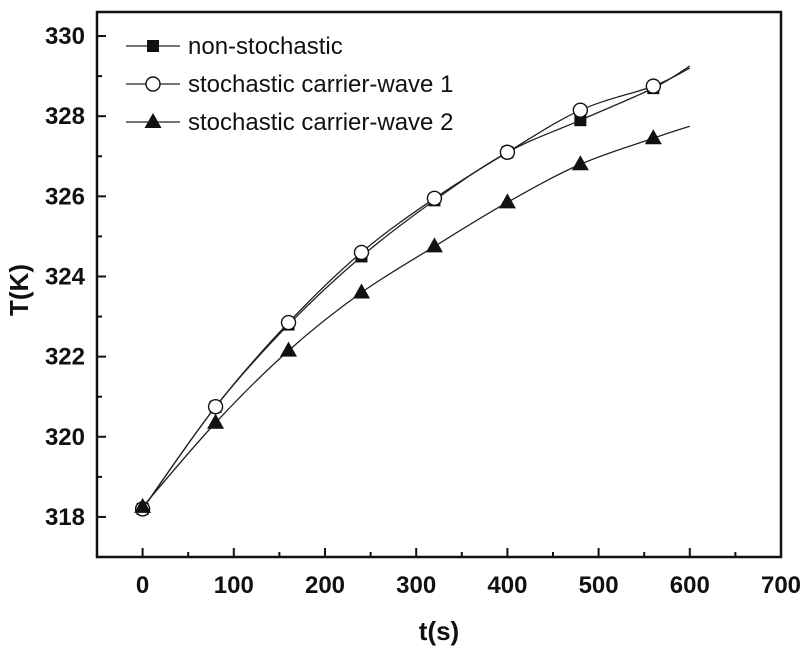 This screenshot has width=806, height=650. What do you see at coordinates (65, 116) in the screenshot?
I see `y-tick-label-328: 328` at bounding box center [65, 116].